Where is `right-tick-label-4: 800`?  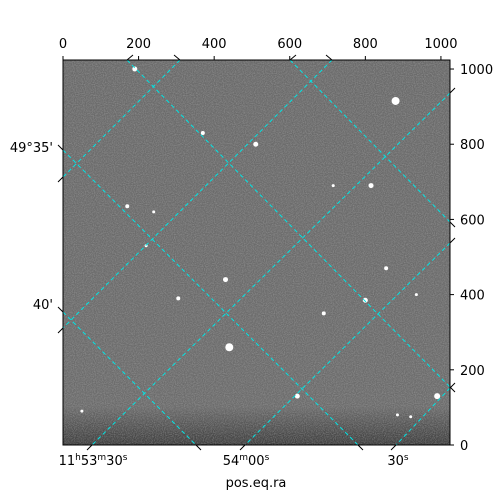 right-tick-label-4: 800 is located at coordinates (472, 145).